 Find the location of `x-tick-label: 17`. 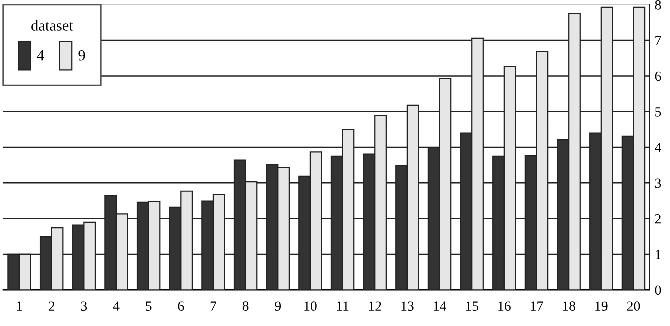

x-tick-label: 17 is located at coordinates (537, 306).